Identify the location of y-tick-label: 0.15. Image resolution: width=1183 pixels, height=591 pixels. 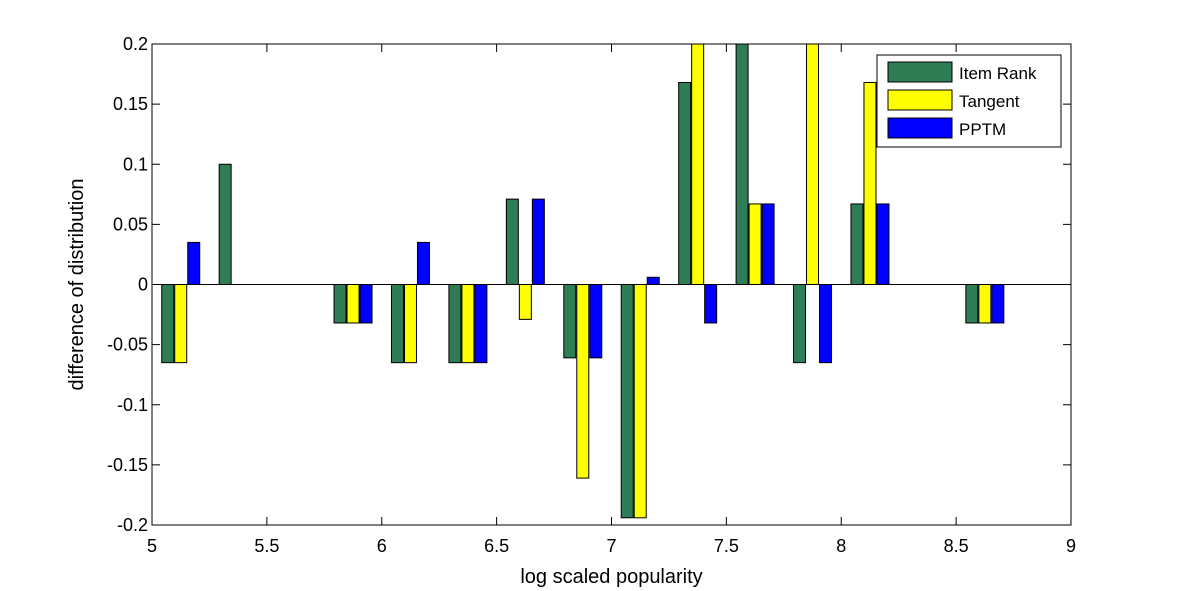
(130, 104).